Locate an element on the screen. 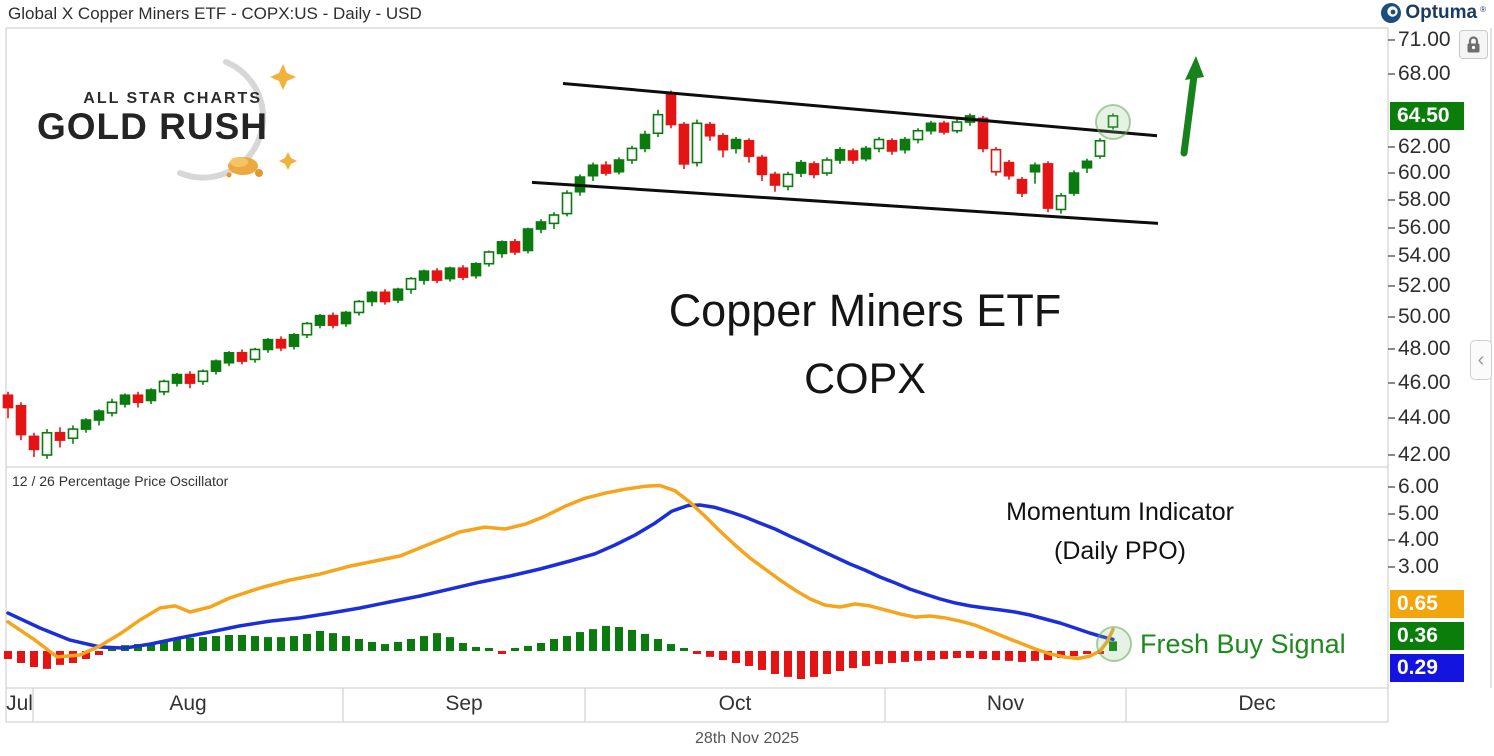 This screenshot has width=1494, height=756. price-axis-label: 46.00 is located at coordinates (1424, 383).